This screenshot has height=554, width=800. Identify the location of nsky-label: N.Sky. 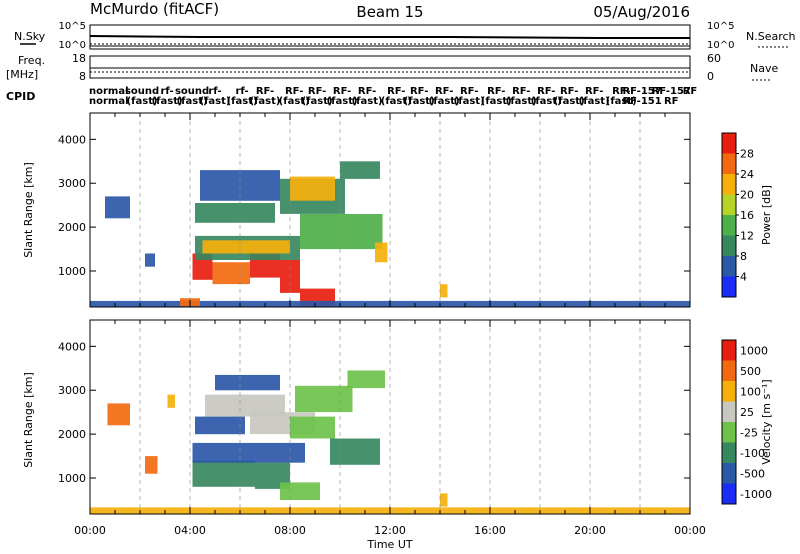
(30, 36).